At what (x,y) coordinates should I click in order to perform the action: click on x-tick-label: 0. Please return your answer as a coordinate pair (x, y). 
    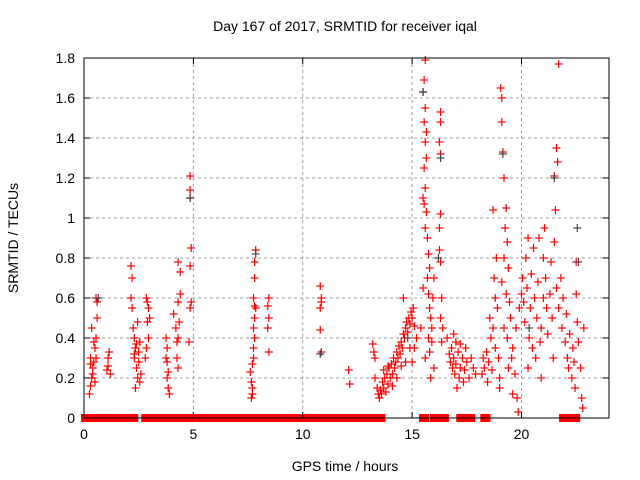
    Looking at the image, I should click on (84, 434).